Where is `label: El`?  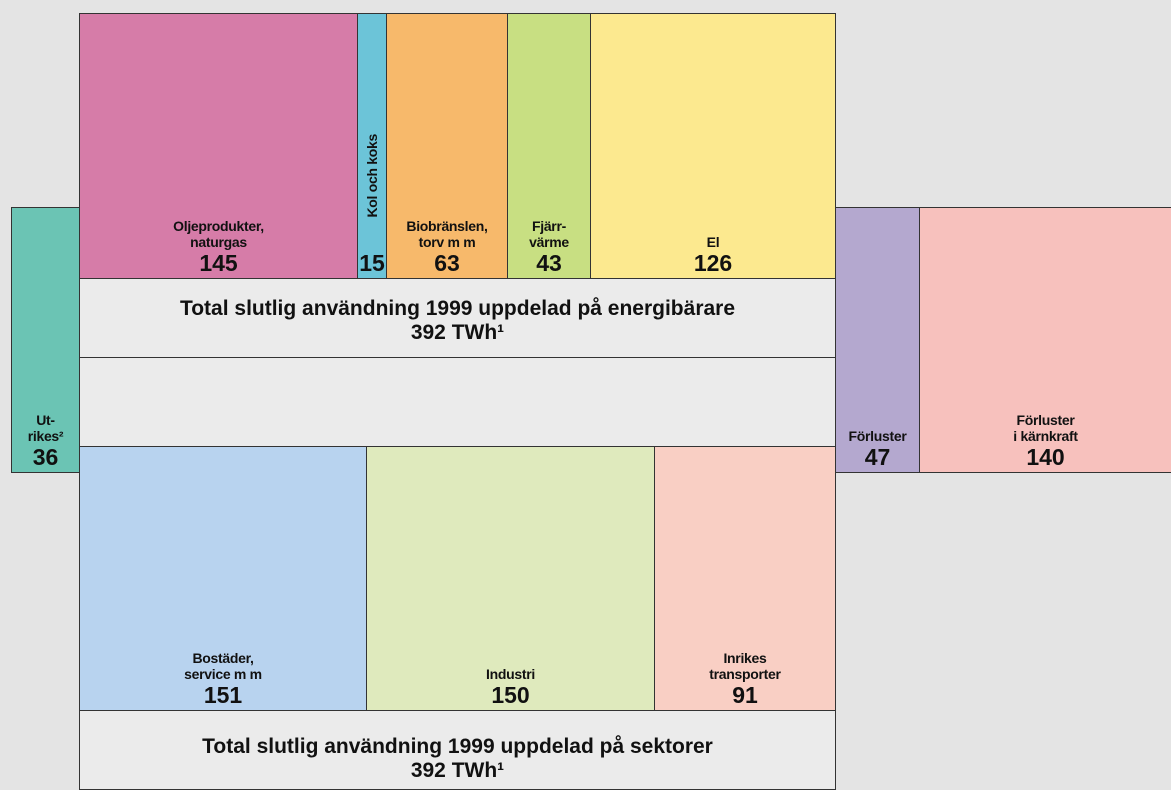 label: El is located at coordinates (713, 242).